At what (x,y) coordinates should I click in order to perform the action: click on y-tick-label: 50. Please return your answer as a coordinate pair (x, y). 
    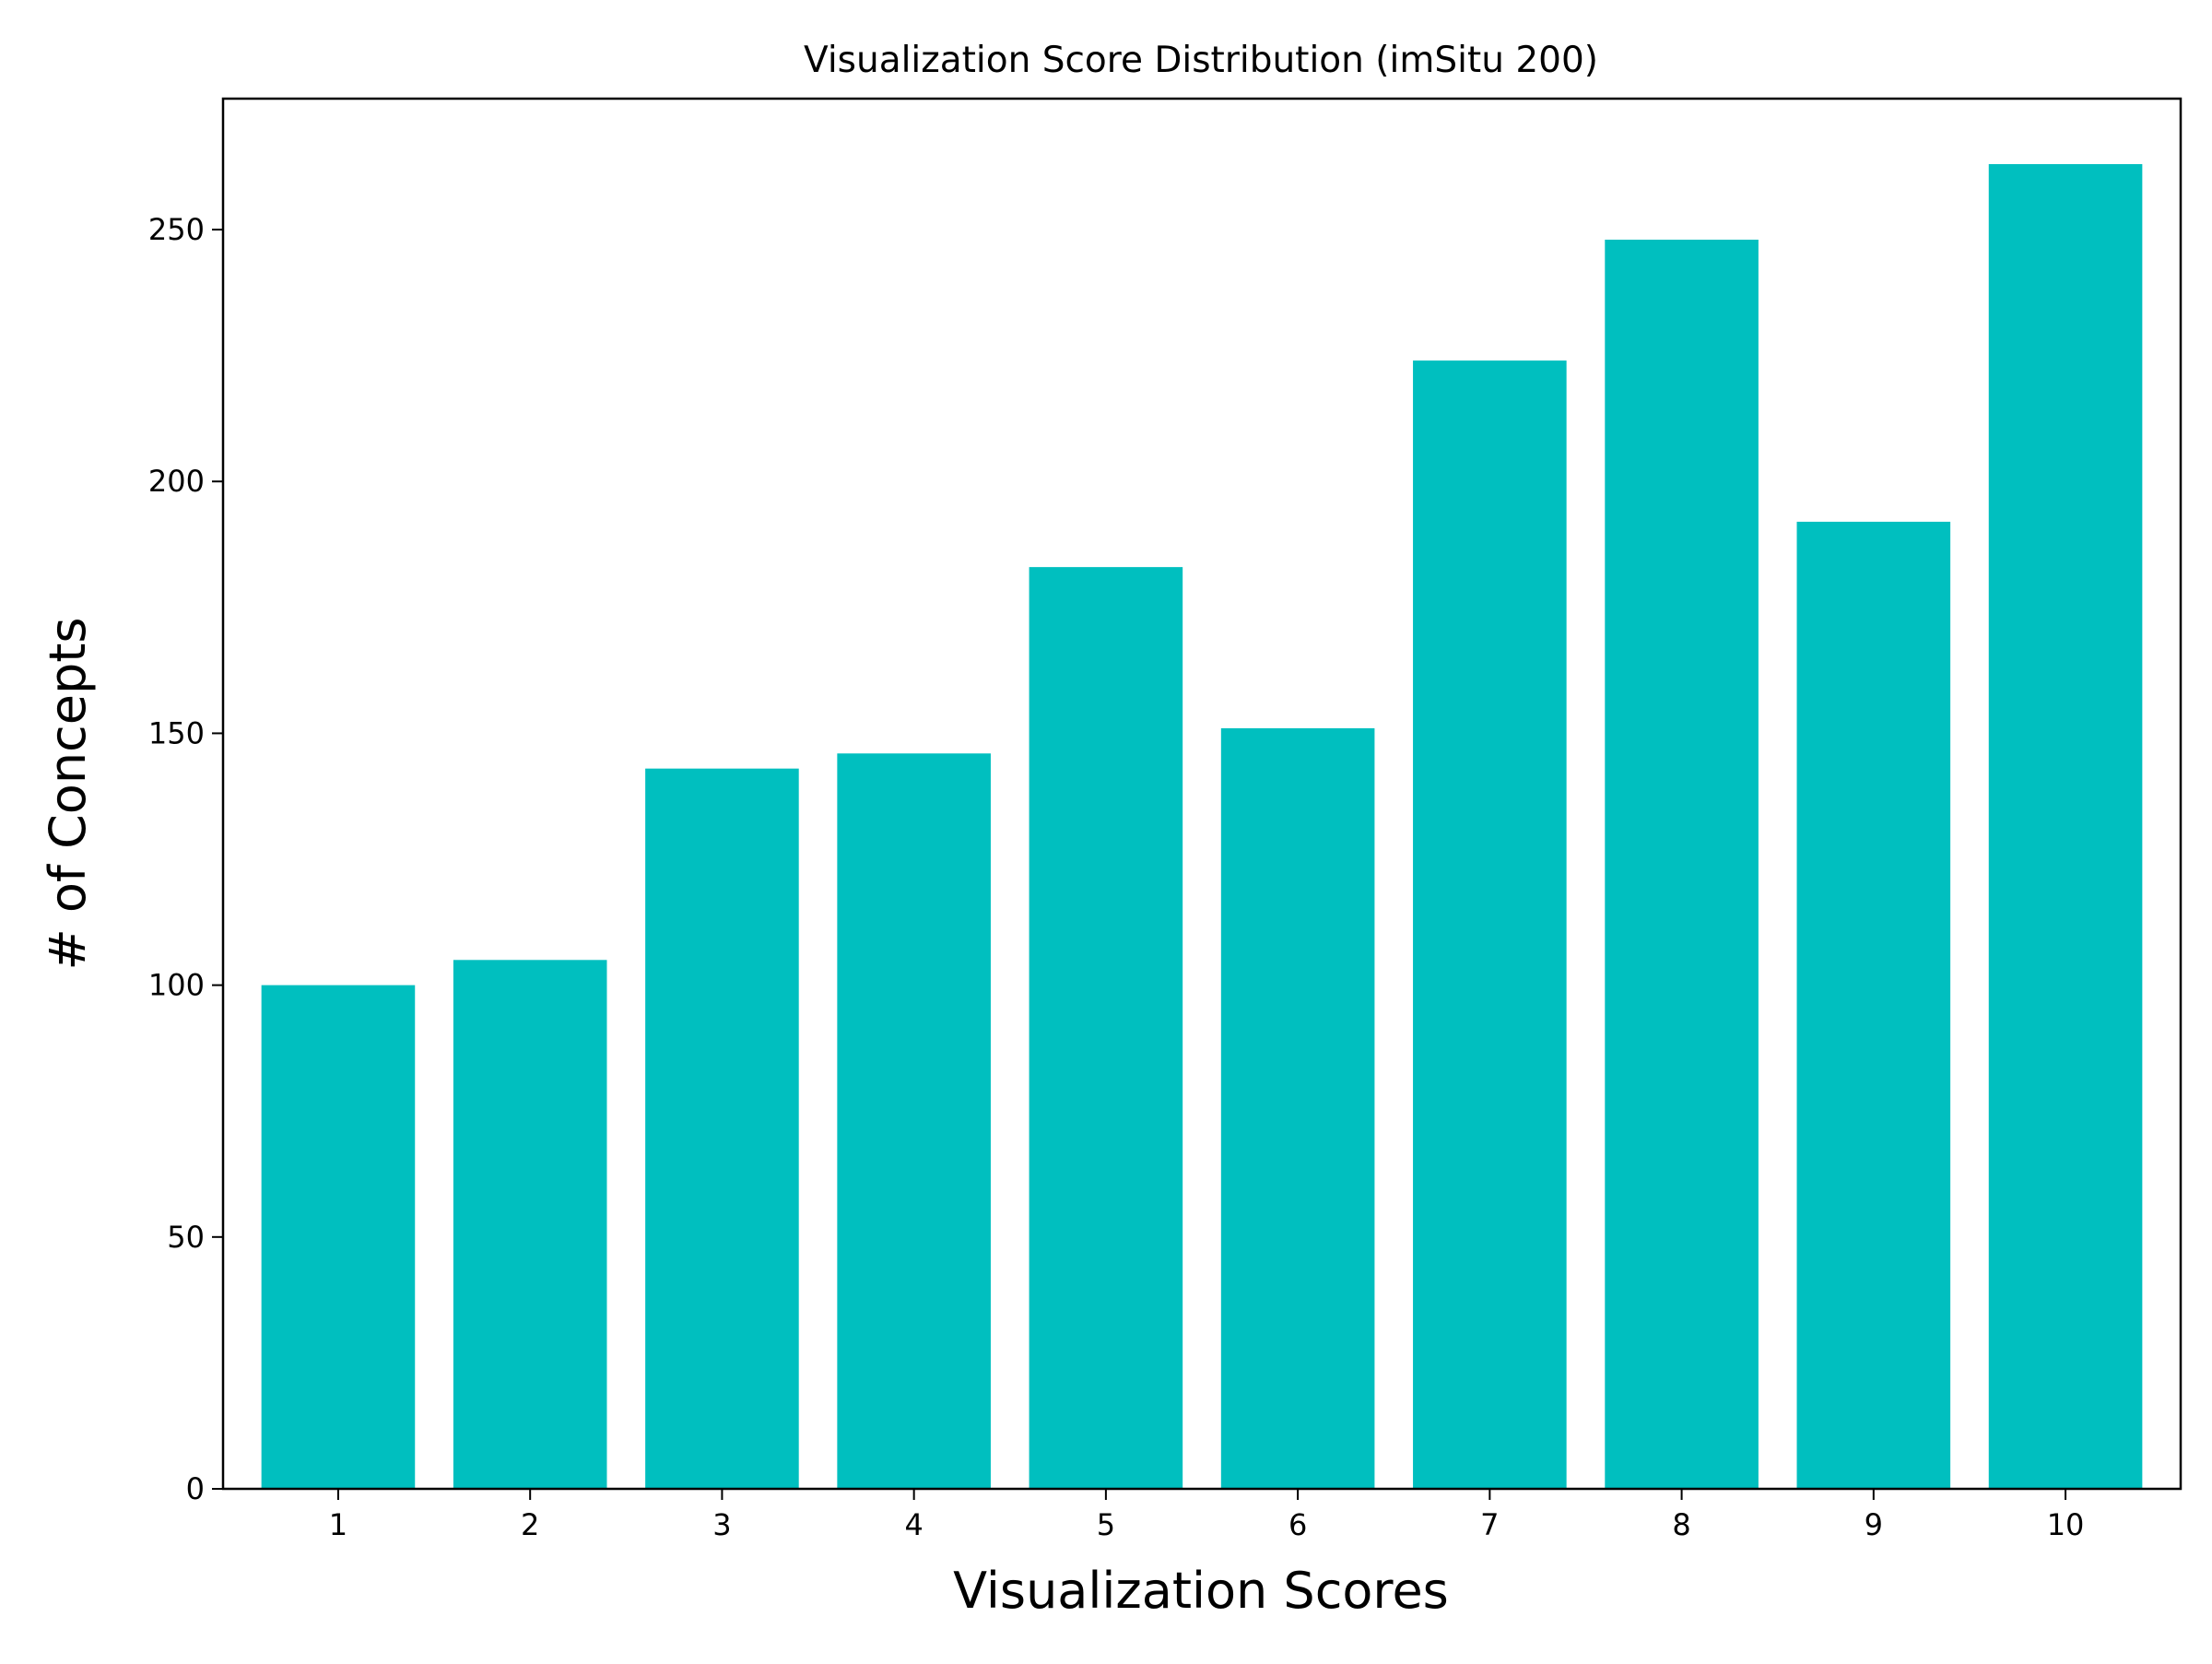
    Looking at the image, I should click on (186, 1237).